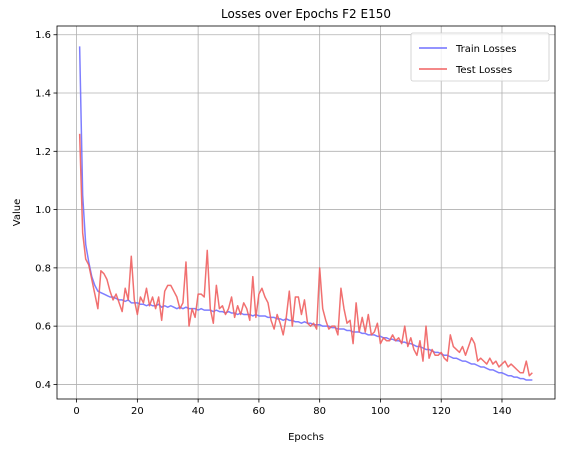  I want to click on x-tick-label: 100, so click(380, 411).